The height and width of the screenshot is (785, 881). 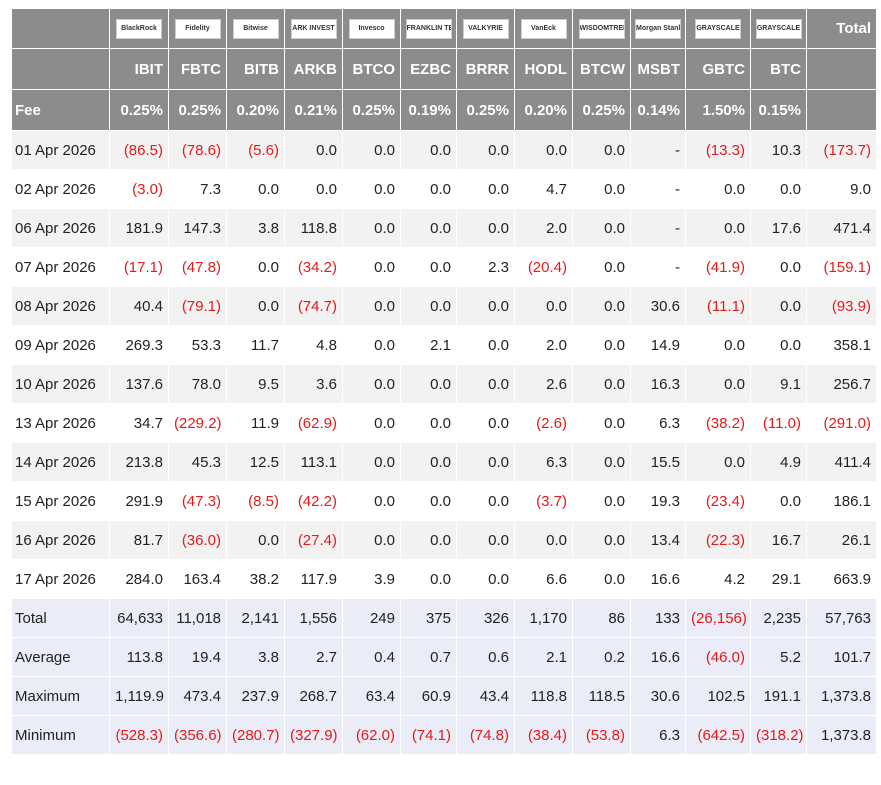 I want to click on blank-cell, so click(x=841, y=69).